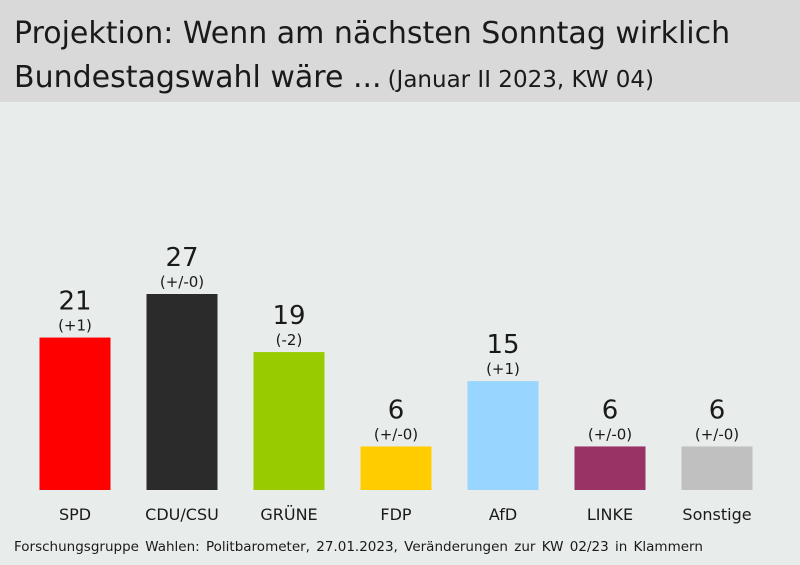 This screenshot has height=565, width=800. Describe the element at coordinates (610, 410) in the screenshot. I see `value-label-linke: 6` at that location.